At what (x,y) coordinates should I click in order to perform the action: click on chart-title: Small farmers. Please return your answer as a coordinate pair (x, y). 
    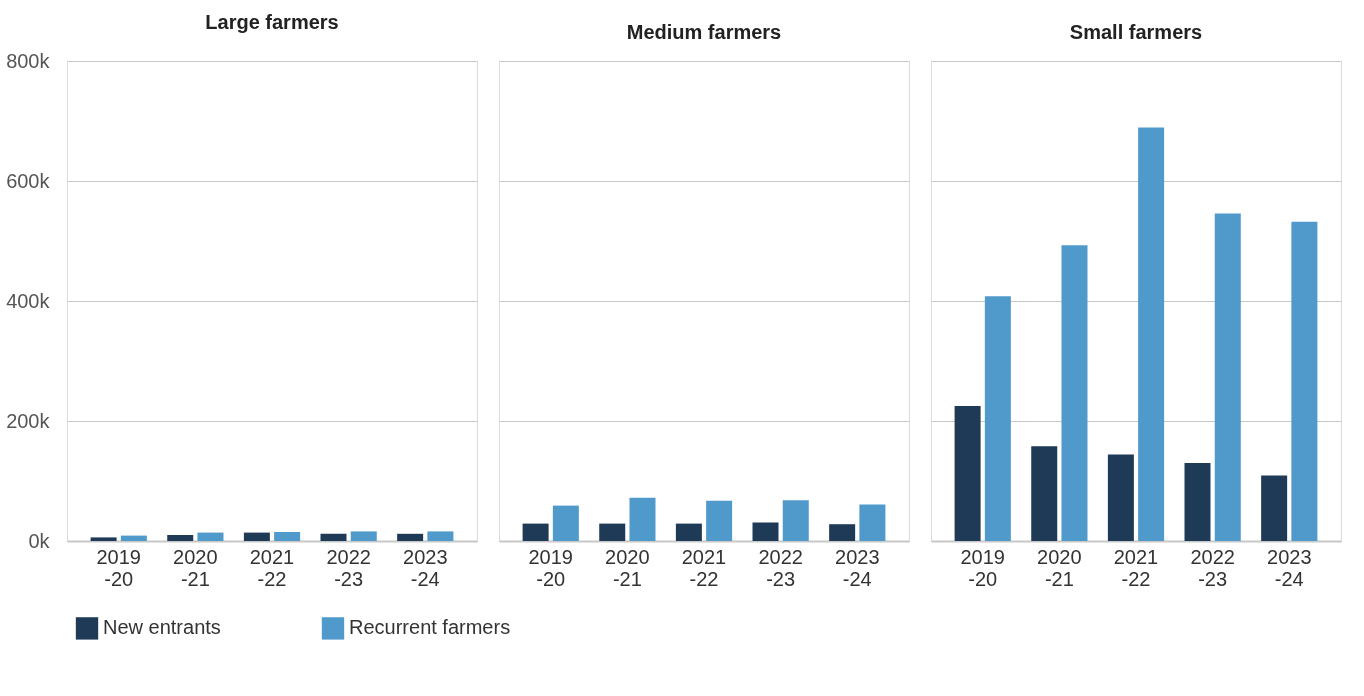
    Looking at the image, I should click on (1136, 32).